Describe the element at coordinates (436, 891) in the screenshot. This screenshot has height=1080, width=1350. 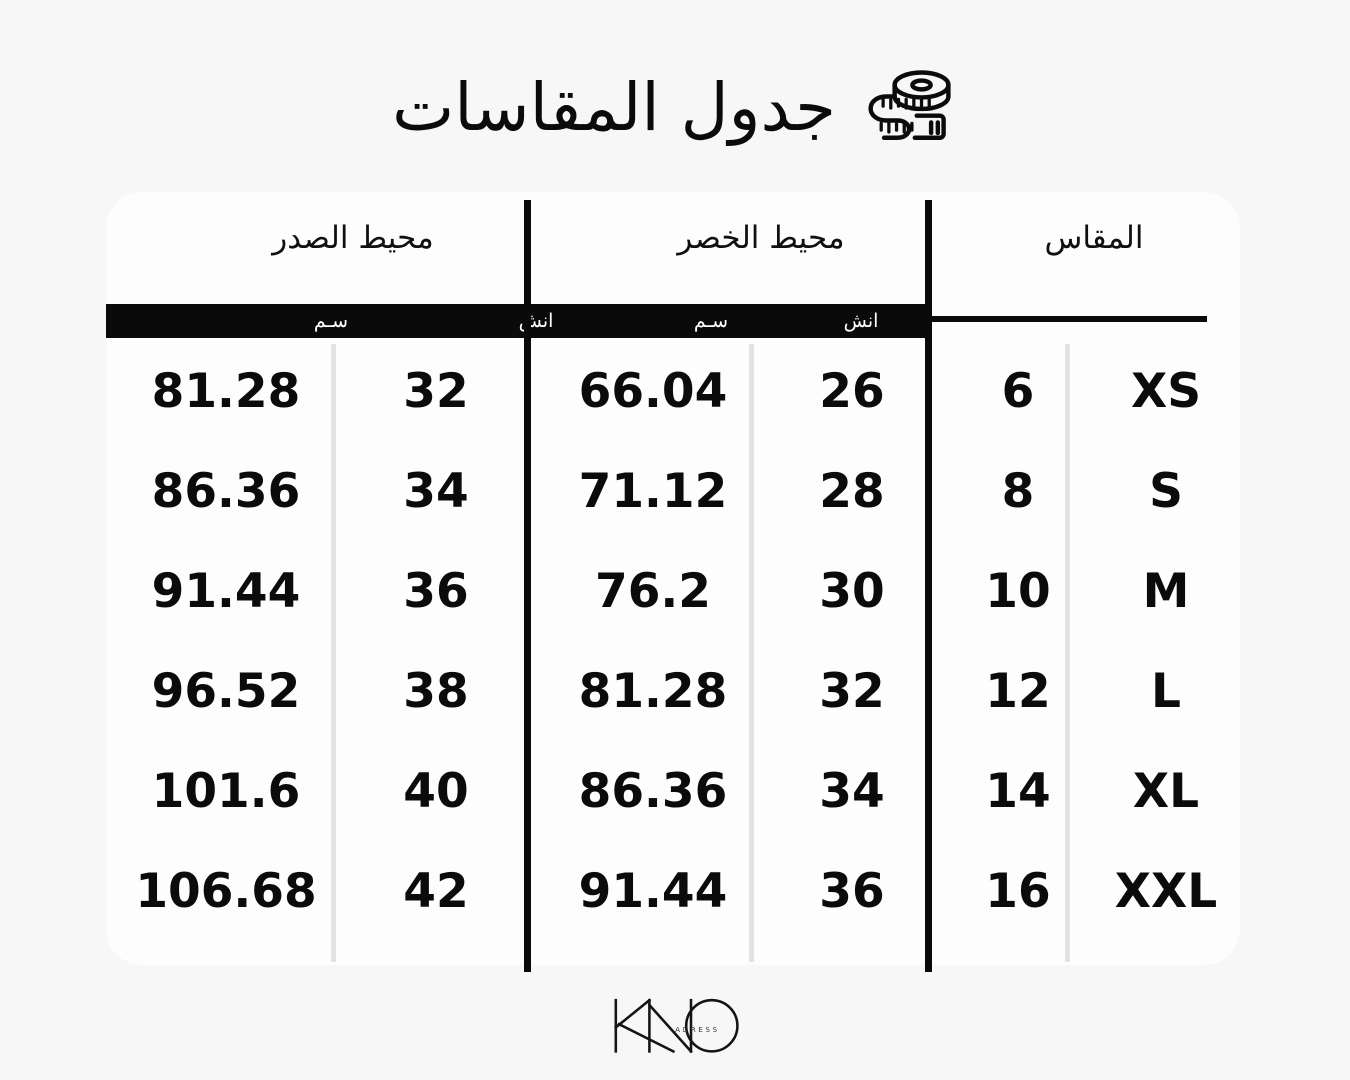
I see `cell-chest-inch: 42` at that location.